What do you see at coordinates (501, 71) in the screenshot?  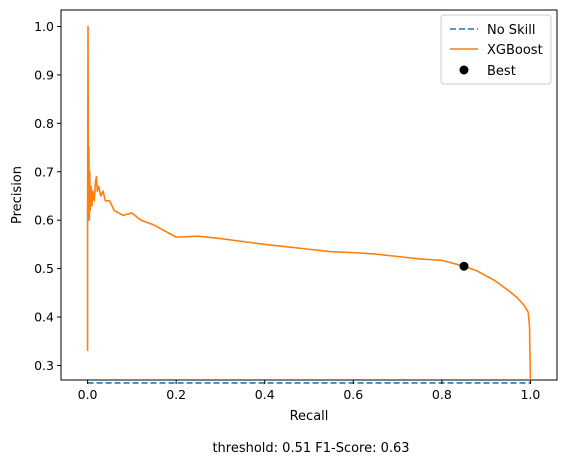 I see `legend-best-label: Best` at bounding box center [501, 71].